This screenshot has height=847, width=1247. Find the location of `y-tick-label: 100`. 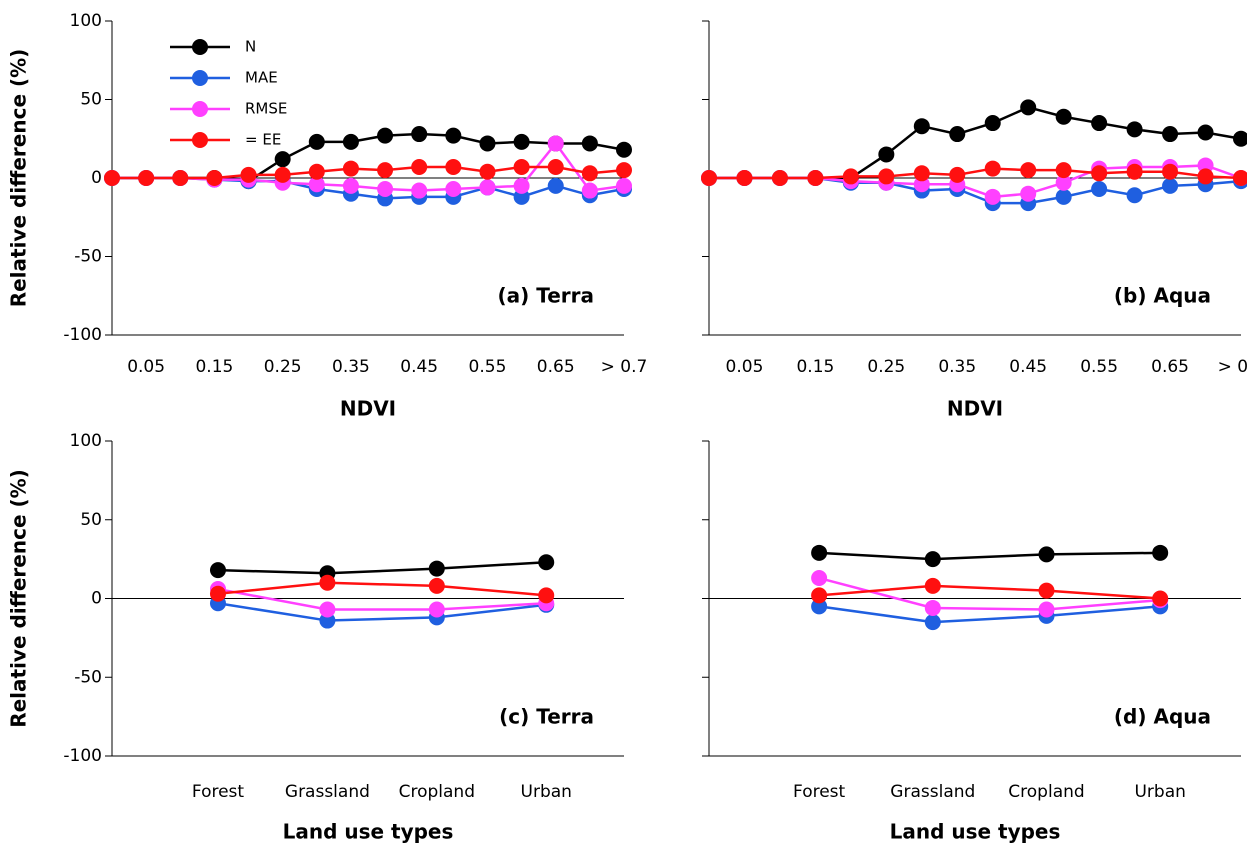

y-tick-label: 100 is located at coordinates (86, 441).